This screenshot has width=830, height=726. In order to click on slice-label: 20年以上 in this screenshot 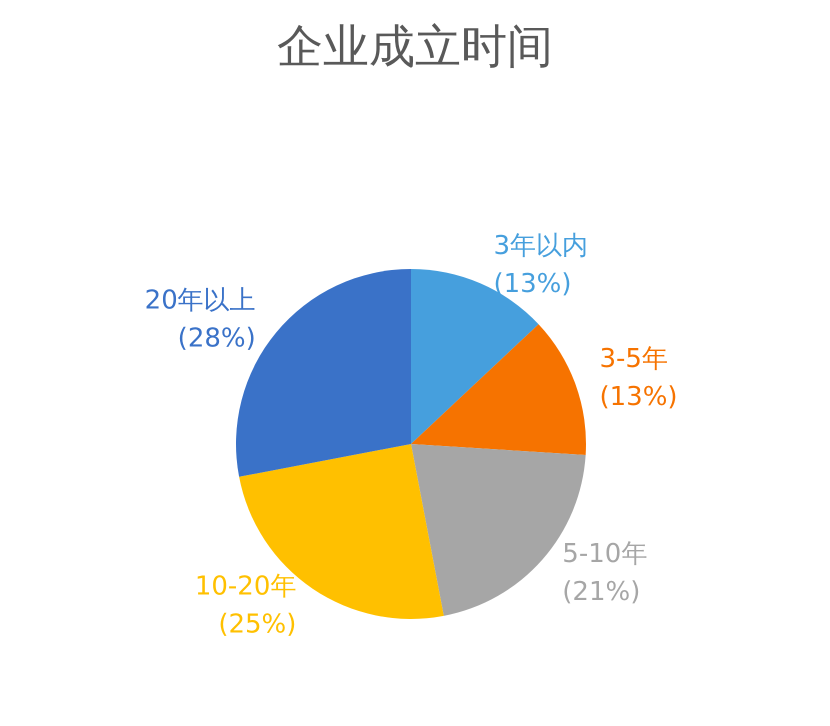, I will do `click(200, 301)`.